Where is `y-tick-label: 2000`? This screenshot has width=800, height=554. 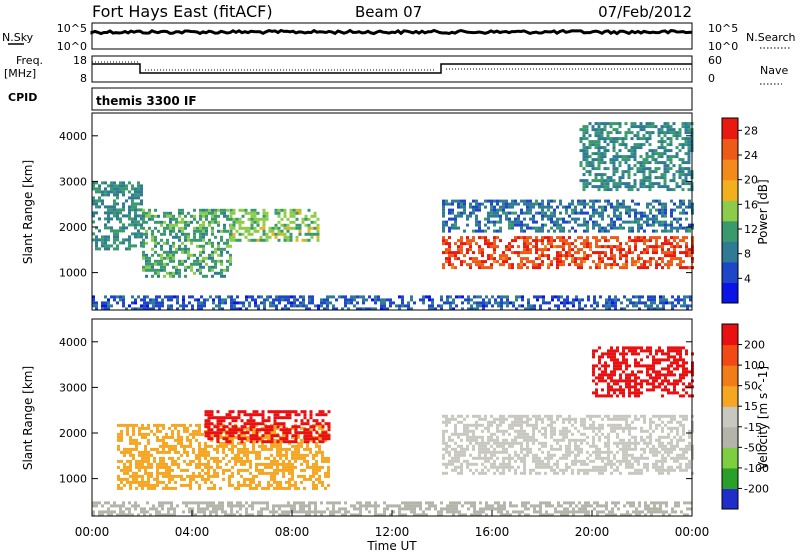 y-tick-label: 2000 is located at coordinates (73, 227).